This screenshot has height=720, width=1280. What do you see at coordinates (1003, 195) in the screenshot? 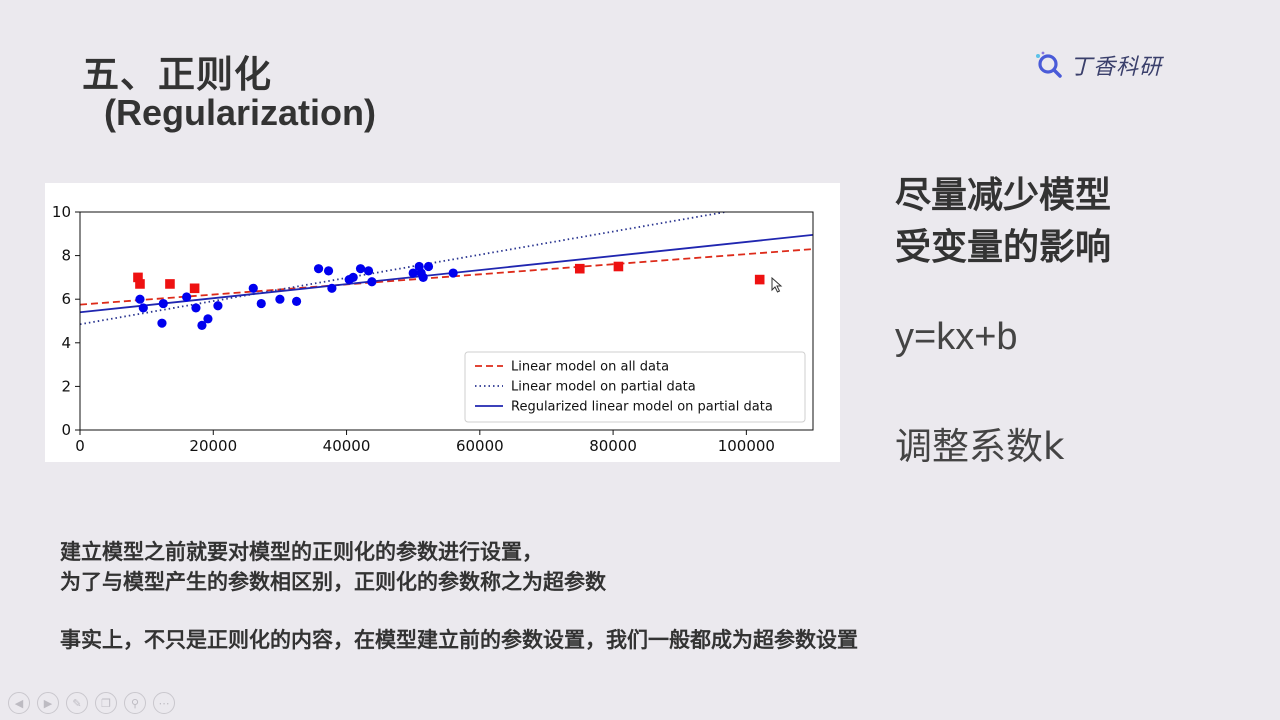
I see `side-heading-line1: 尽量减少模型` at bounding box center [1003, 195].